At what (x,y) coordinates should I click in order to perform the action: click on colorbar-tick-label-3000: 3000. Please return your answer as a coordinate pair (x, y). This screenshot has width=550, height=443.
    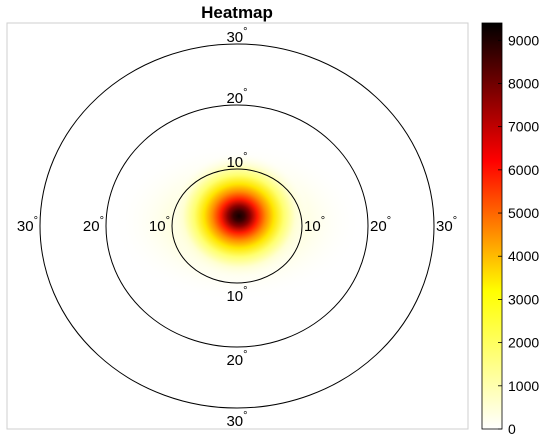
    Looking at the image, I should click on (523, 299).